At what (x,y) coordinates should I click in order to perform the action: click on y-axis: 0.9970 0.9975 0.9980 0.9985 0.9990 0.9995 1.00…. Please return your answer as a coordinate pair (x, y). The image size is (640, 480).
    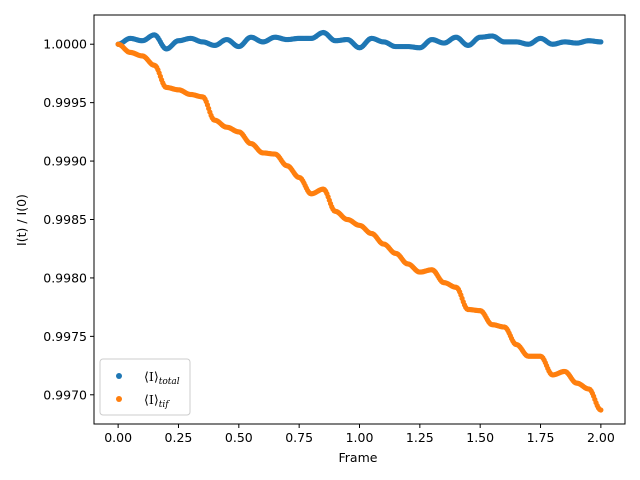
    Looking at the image, I should click on (68, 219).